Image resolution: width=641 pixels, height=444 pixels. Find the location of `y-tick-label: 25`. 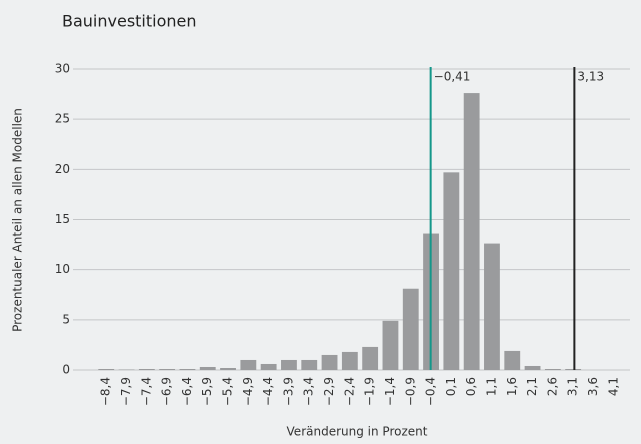

y-tick-label: 25 is located at coordinates (62, 119).